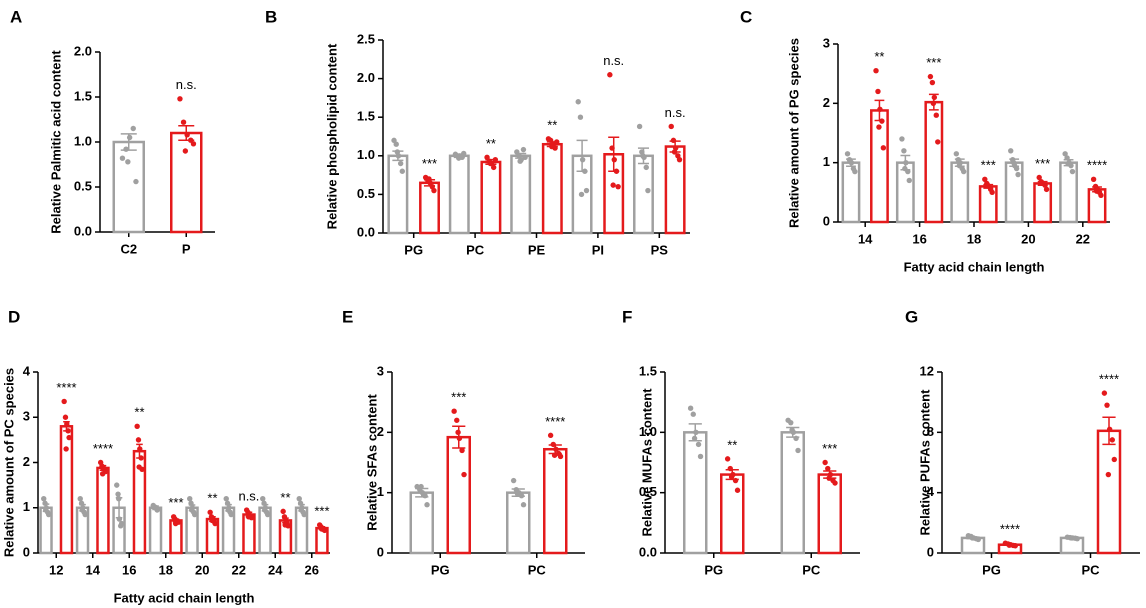 This screenshot has width=1146, height=608. What do you see at coordinates (55, 142) in the screenshot?
I see `y-axis-label: Relative Palmitic acid content` at bounding box center [55, 142].